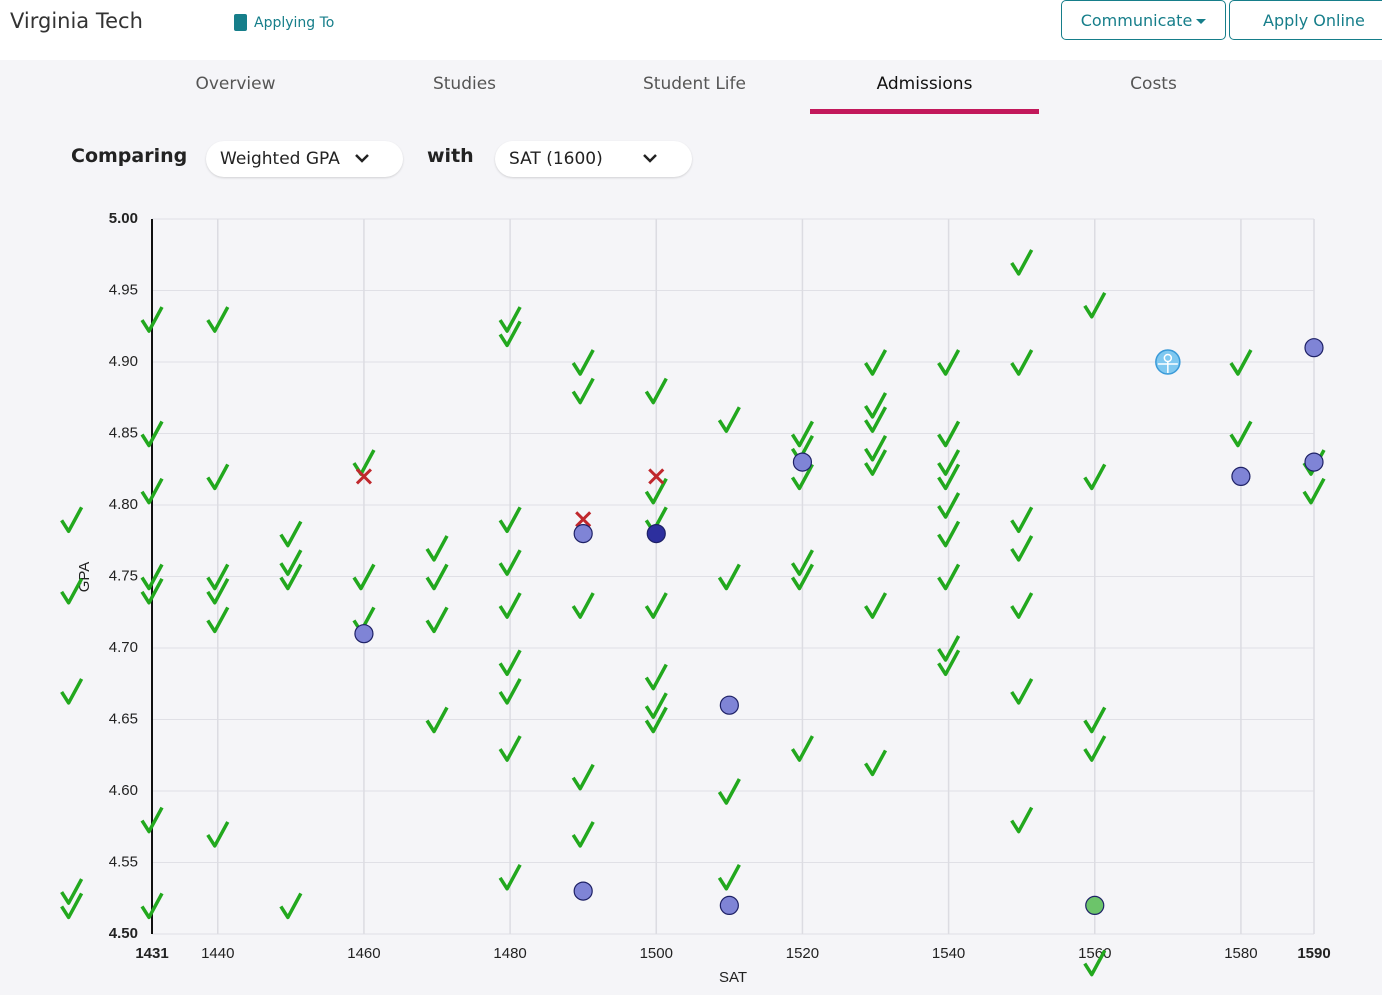 This screenshot has height=995, width=1382. I want to click on x-tick-label: 1540, so click(948, 953).